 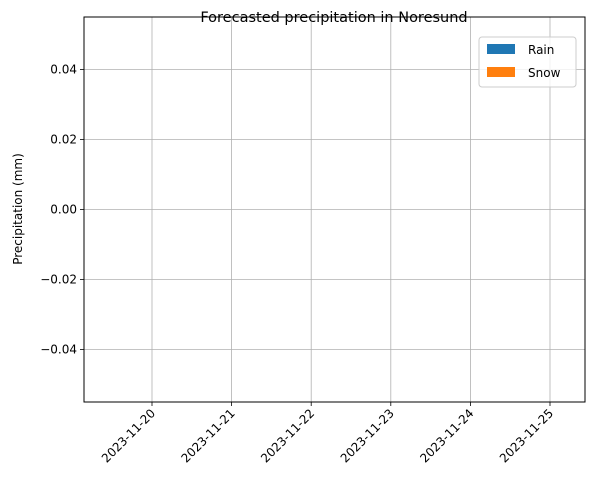 What do you see at coordinates (63, 140) in the screenshot?
I see `y-tick-label: 0.02` at bounding box center [63, 140].